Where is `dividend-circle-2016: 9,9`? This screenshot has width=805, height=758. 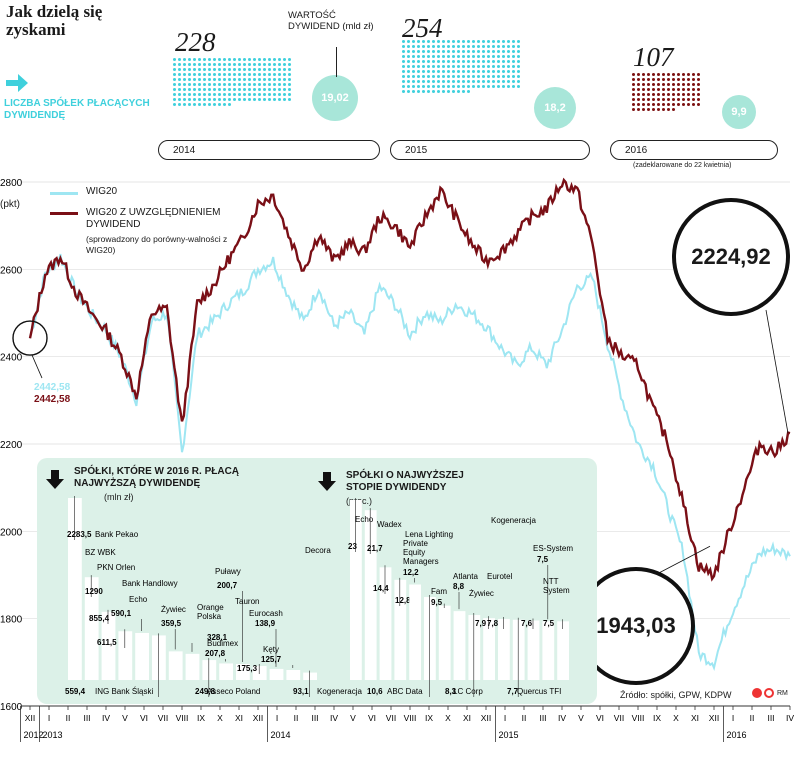 dividend-circle-2016: 9,9 is located at coordinates (739, 112).